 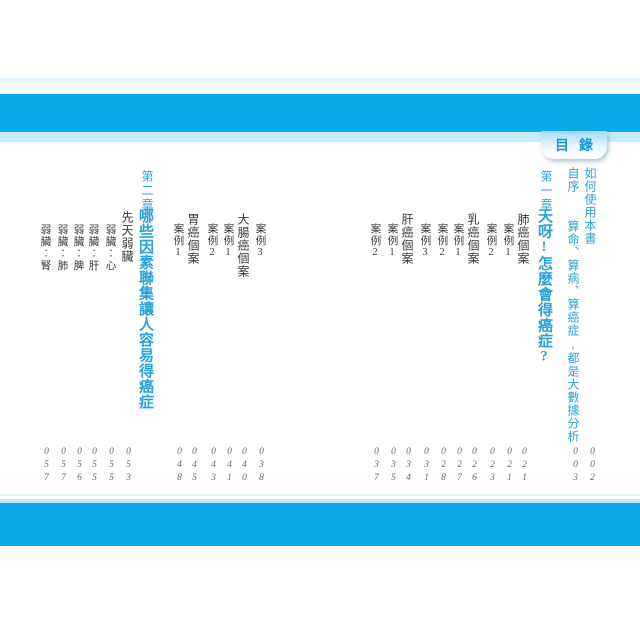 I want to click on top-pale-strip, so click(x=320, y=137).